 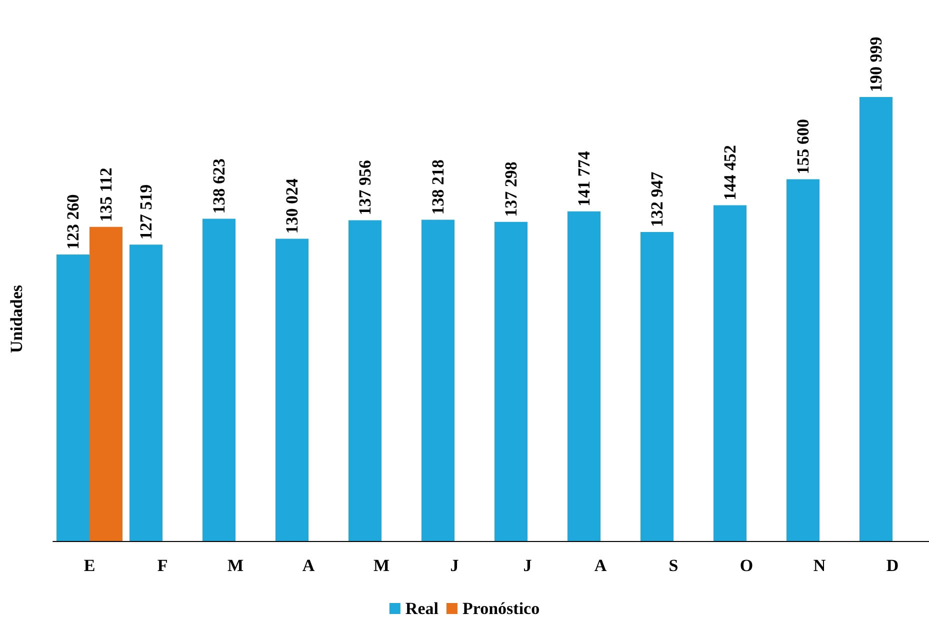 I want to click on data-label: 135 112, so click(x=106, y=195).